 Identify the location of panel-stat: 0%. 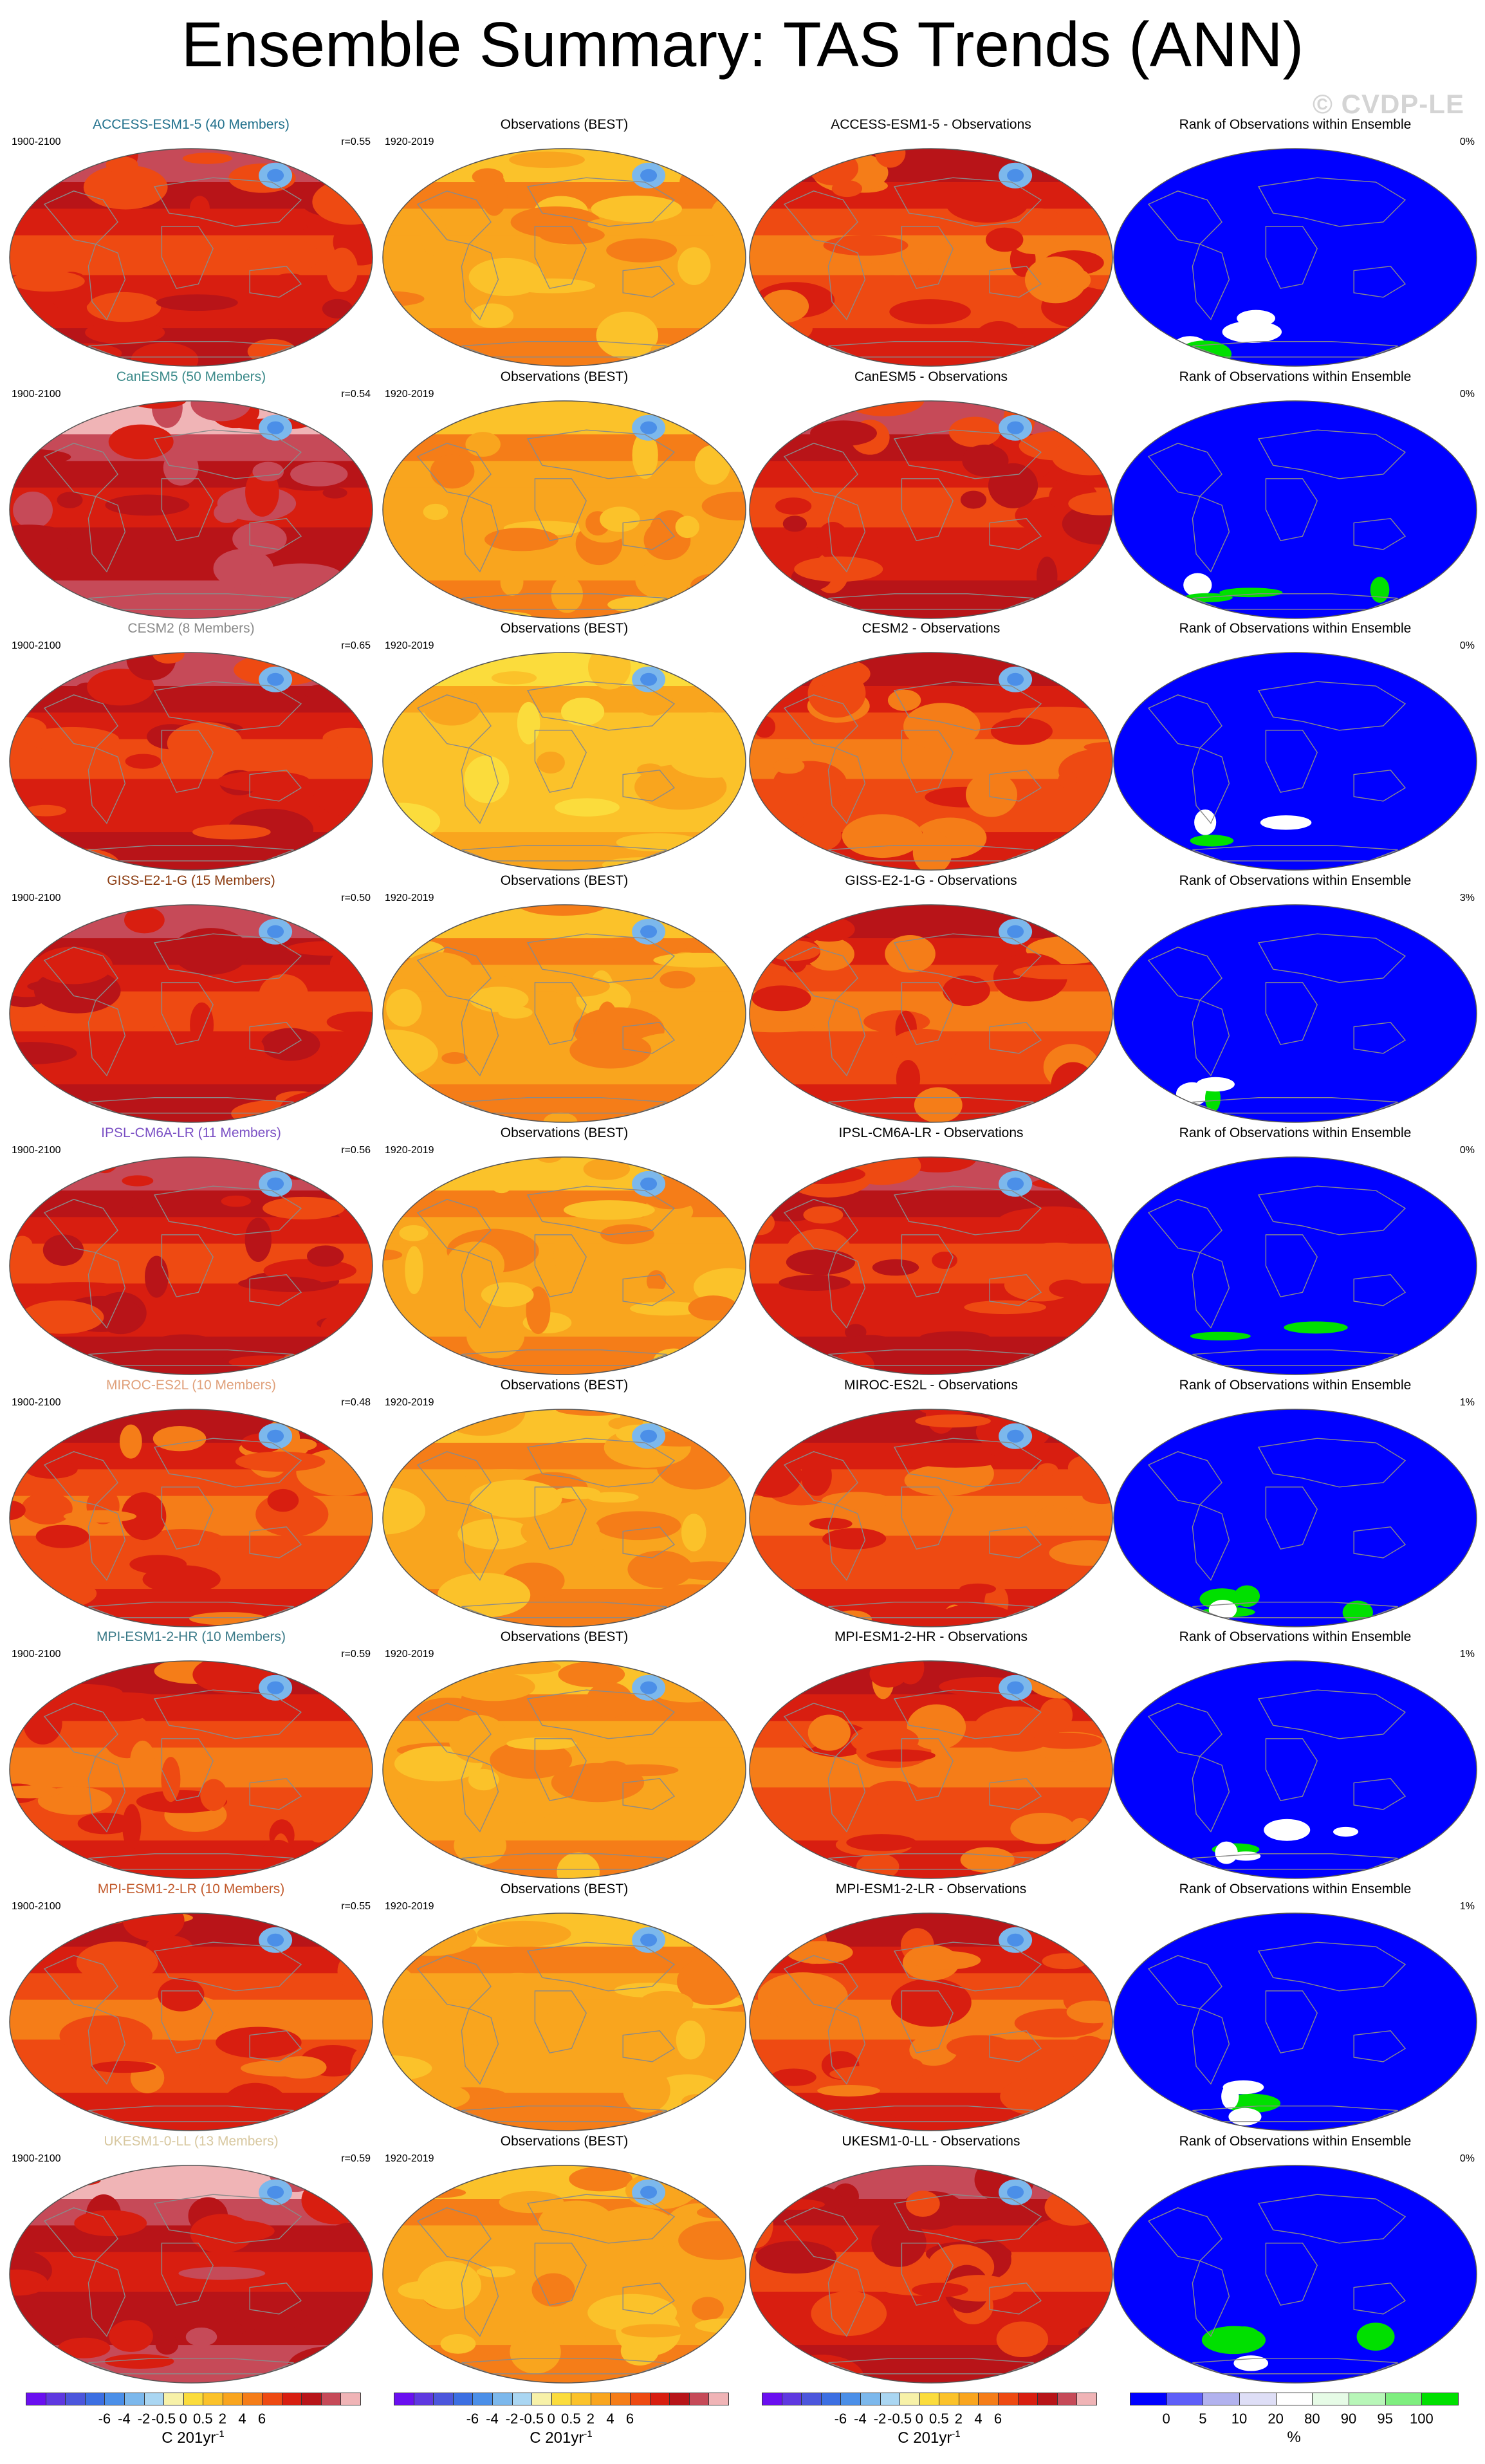
(1467, 141).